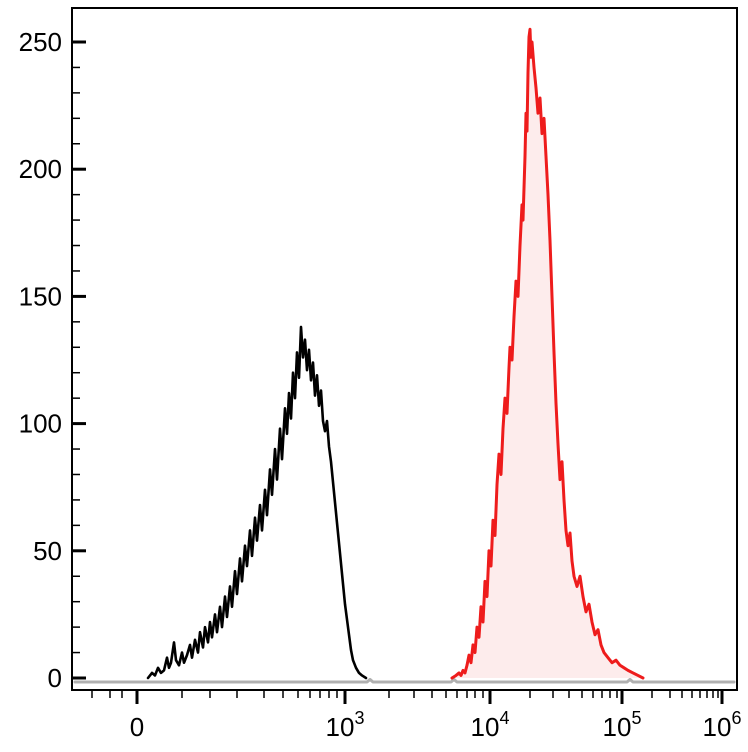 This screenshot has height=752, width=748. I want to click on y-tick-label: 0, so click(55, 678).